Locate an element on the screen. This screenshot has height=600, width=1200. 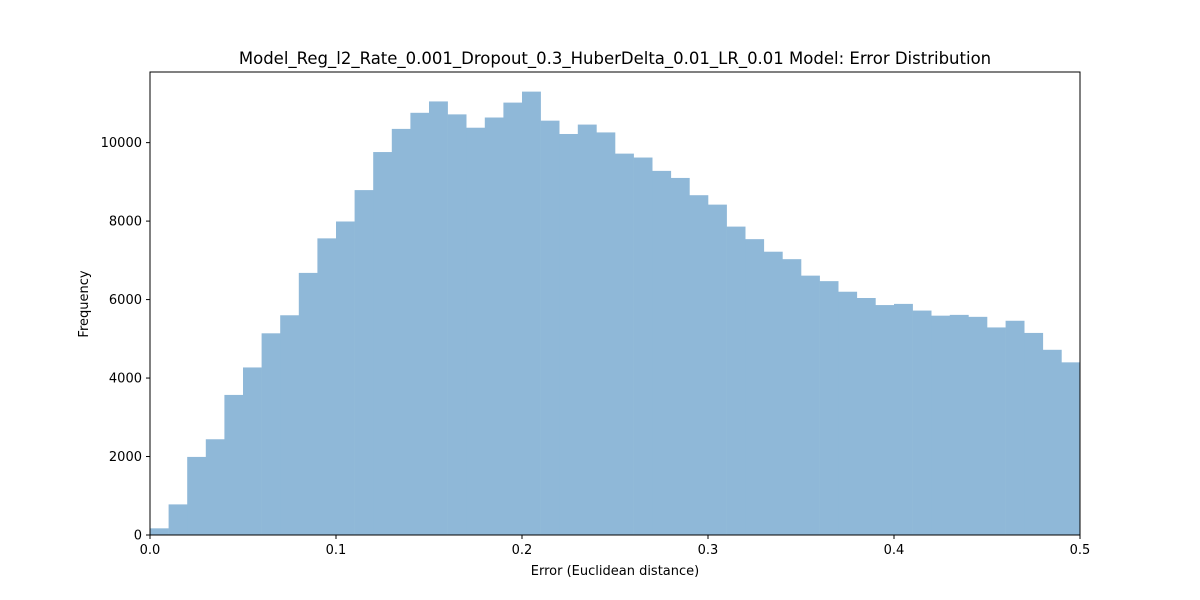
x-axis-ticks: 0.0 0.1 0.2 0.3 0.4 0.5 is located at coordinates (615, 546).